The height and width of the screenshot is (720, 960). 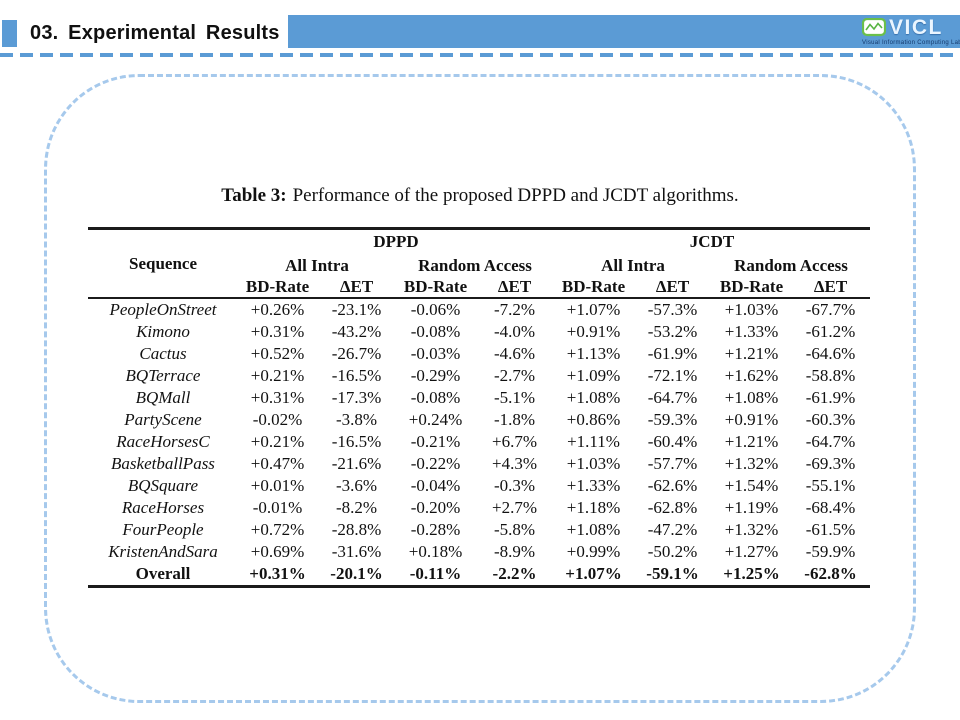 I want to click on cell-value: -0.03%, so click(x=435, y=353).